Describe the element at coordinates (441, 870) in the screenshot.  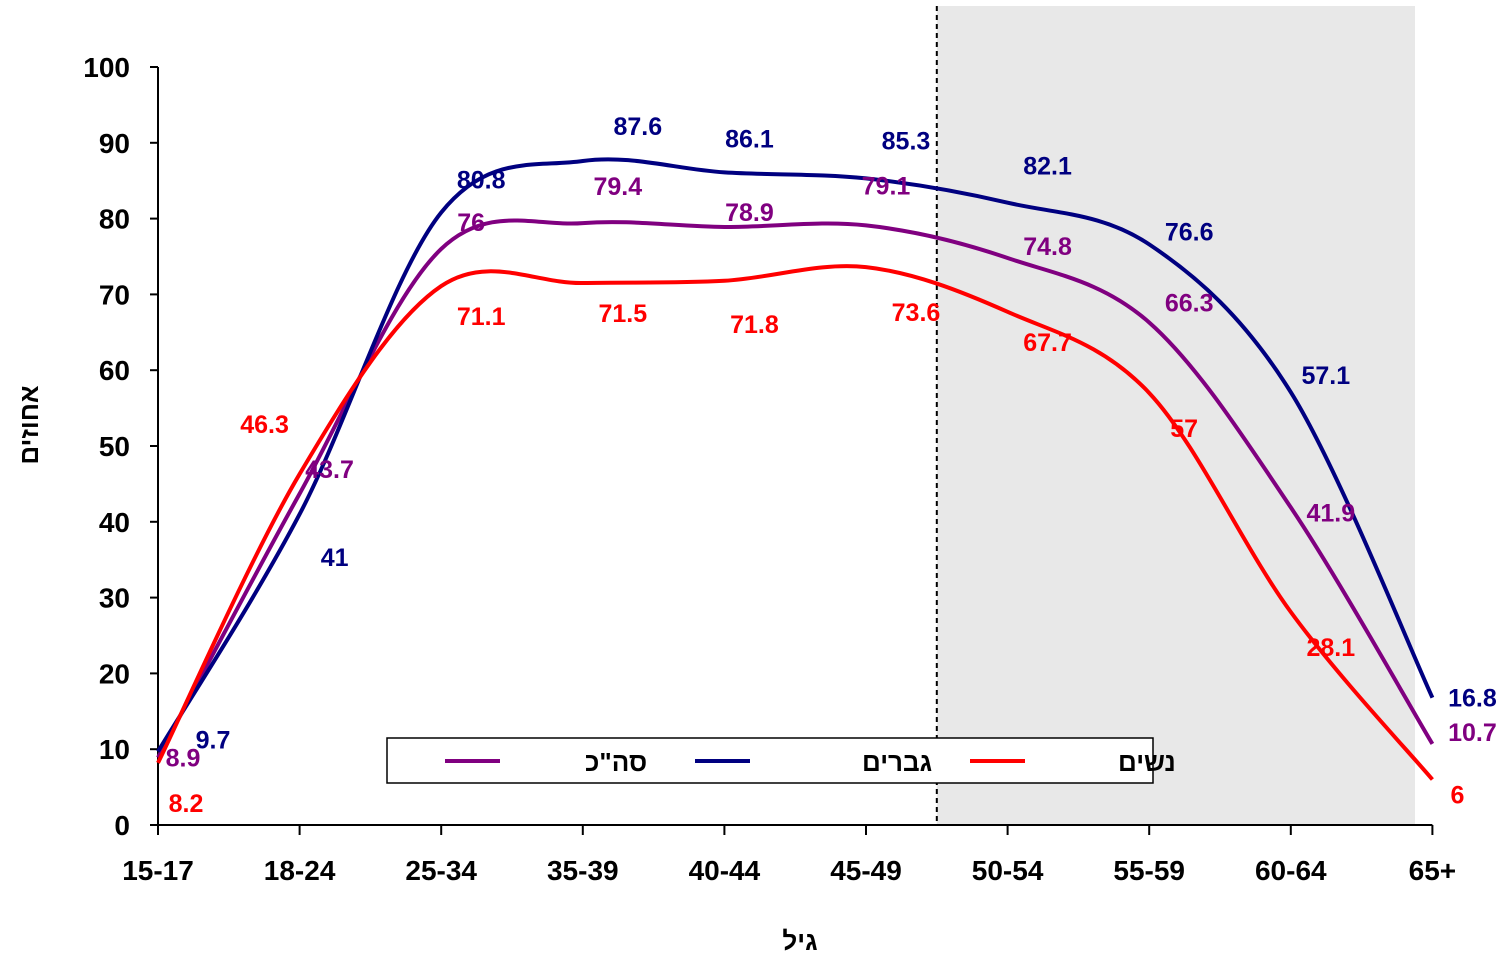
I see `x-tick-label: 25-34` at that location.